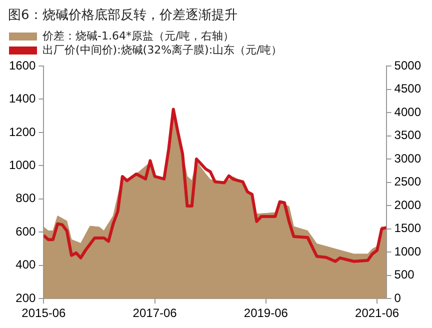 The width and height of the screenshot is (432, 328). What do you see at coordinates (22, 165) in the screenshot?
I see `y-tick-label: 1000` at bounding box center [22, 165].